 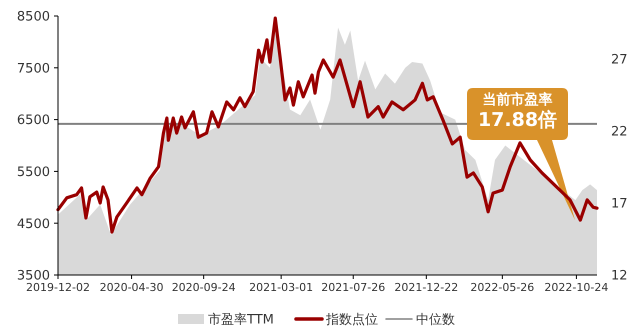 What do you see at coordinates (33, 276) in the screenshot?
I see `y-tick-label: 3500` at bounding box center [33, 276].